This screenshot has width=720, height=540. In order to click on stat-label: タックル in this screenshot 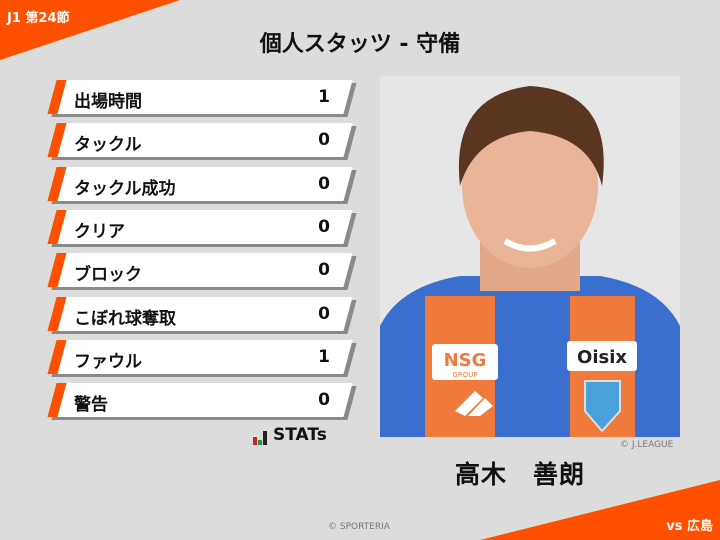, I will do `click(108, 145)`.